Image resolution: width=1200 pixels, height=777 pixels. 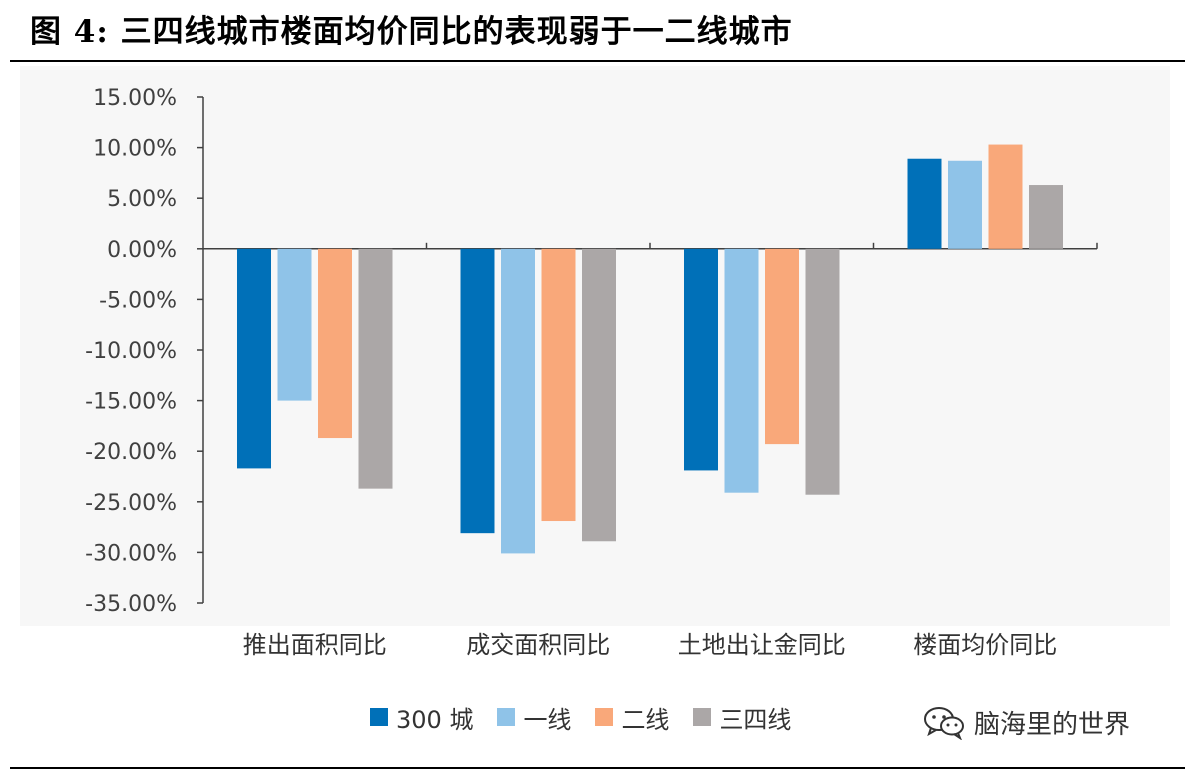 I want to click on legend-label-tier2: 二线, so click(x=645, y=719).